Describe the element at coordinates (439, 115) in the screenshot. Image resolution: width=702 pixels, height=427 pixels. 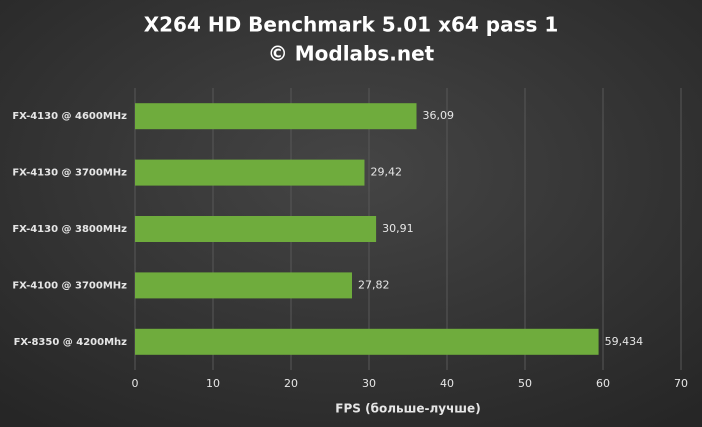
I see `value-label: 36,09` at that location.